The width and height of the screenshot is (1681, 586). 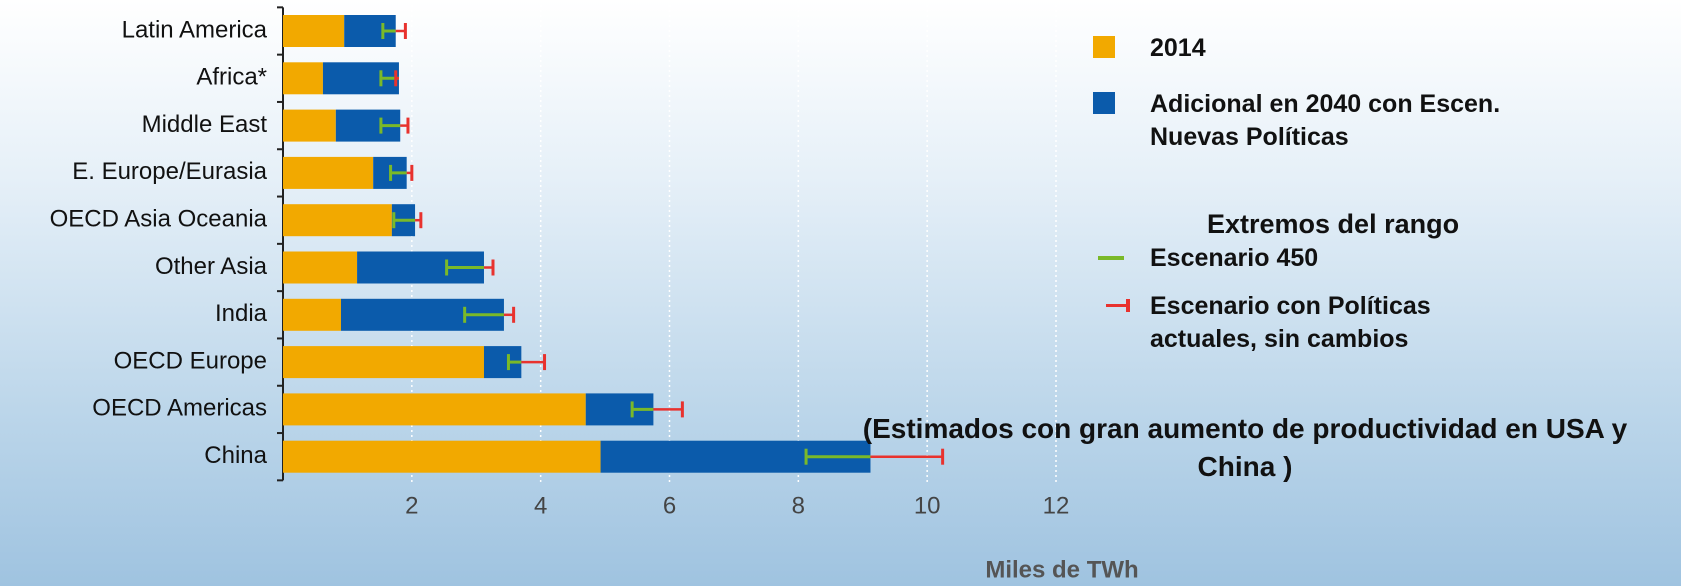 What do you see at coordinates (195, 29) in the screenshot?
I see `y-tick-label: Latin America` at bounding box center [195, 29].